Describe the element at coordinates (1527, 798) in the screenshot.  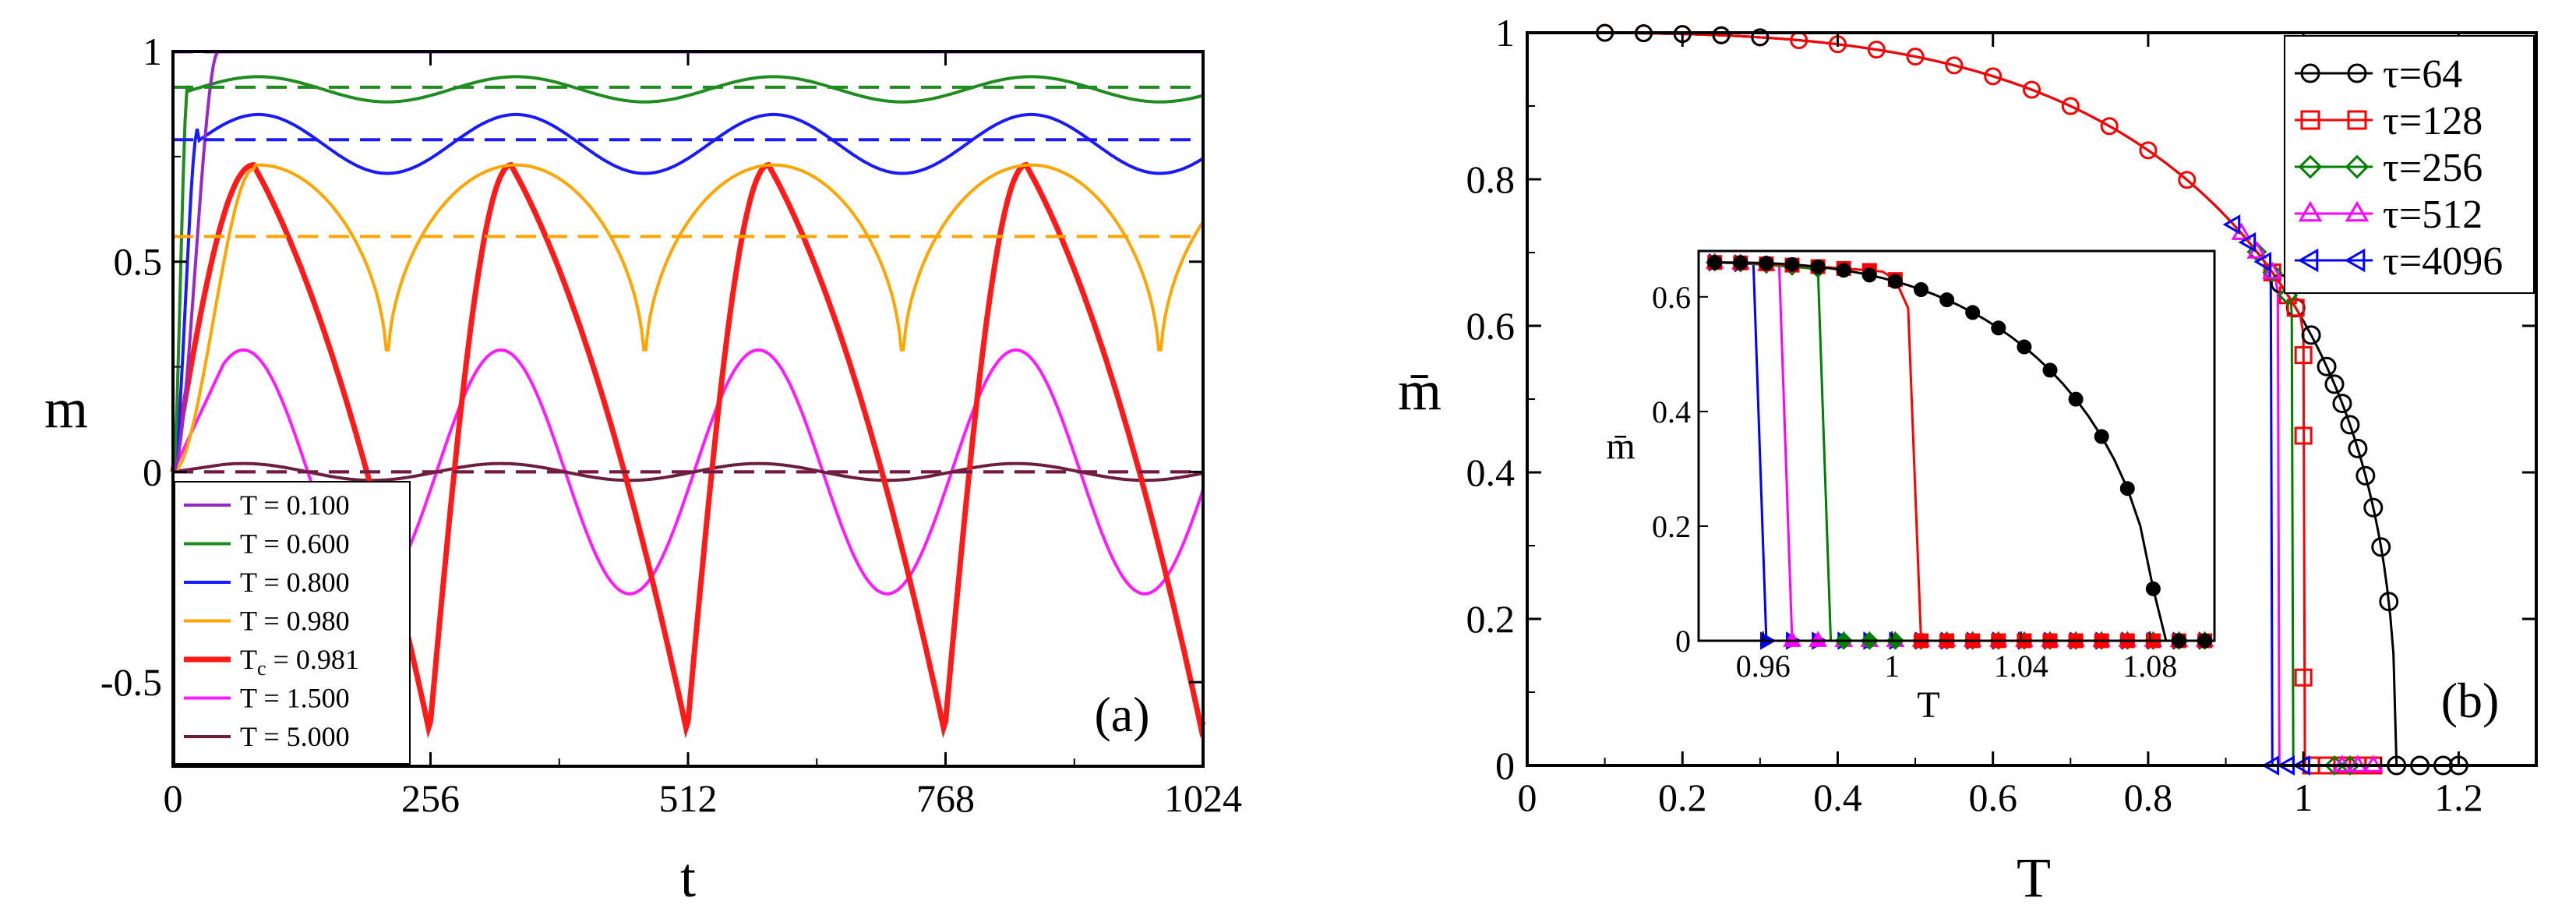
I see `panel-b-x-tick-label: 0` at that location.